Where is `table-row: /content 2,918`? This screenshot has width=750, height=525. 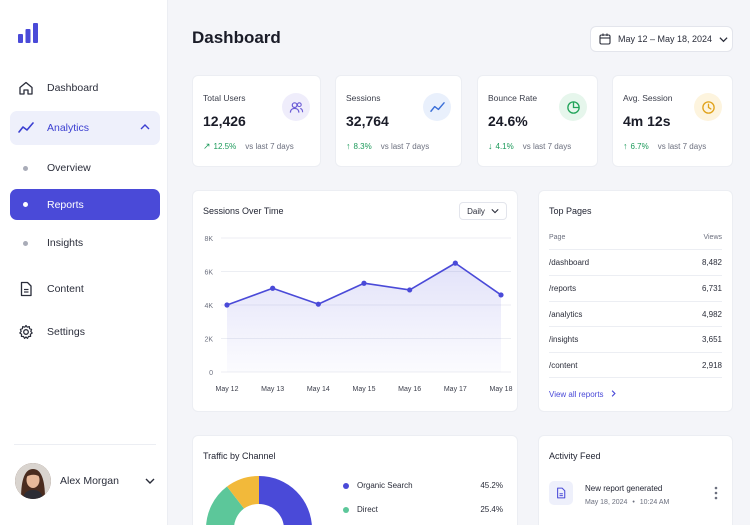
table-row: /content 2,918 is located at coordinates (635, 364).